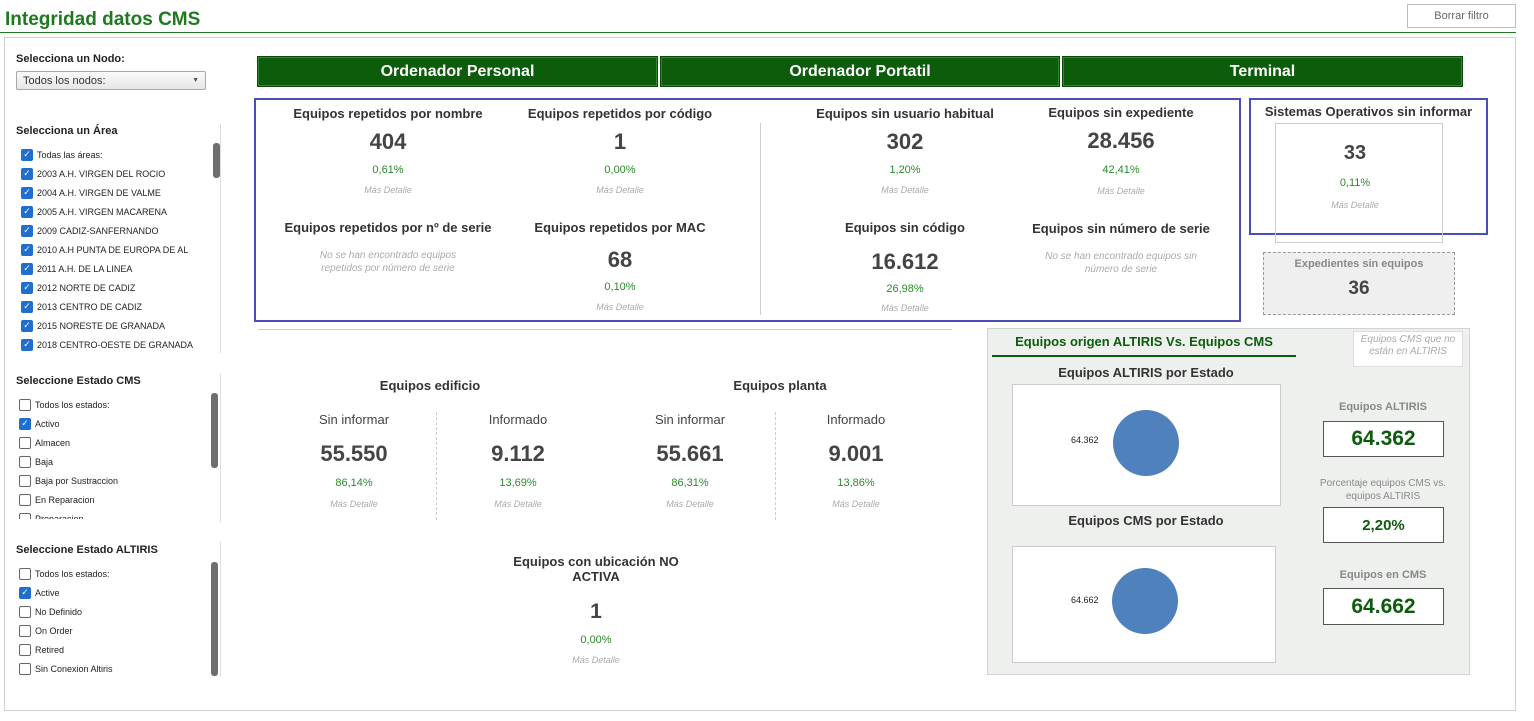 This screenshot has width=1534, height=721. I want to click on checkbox-item: ✓ 2012 NORTE DE CADIZ, so click(112, 287).